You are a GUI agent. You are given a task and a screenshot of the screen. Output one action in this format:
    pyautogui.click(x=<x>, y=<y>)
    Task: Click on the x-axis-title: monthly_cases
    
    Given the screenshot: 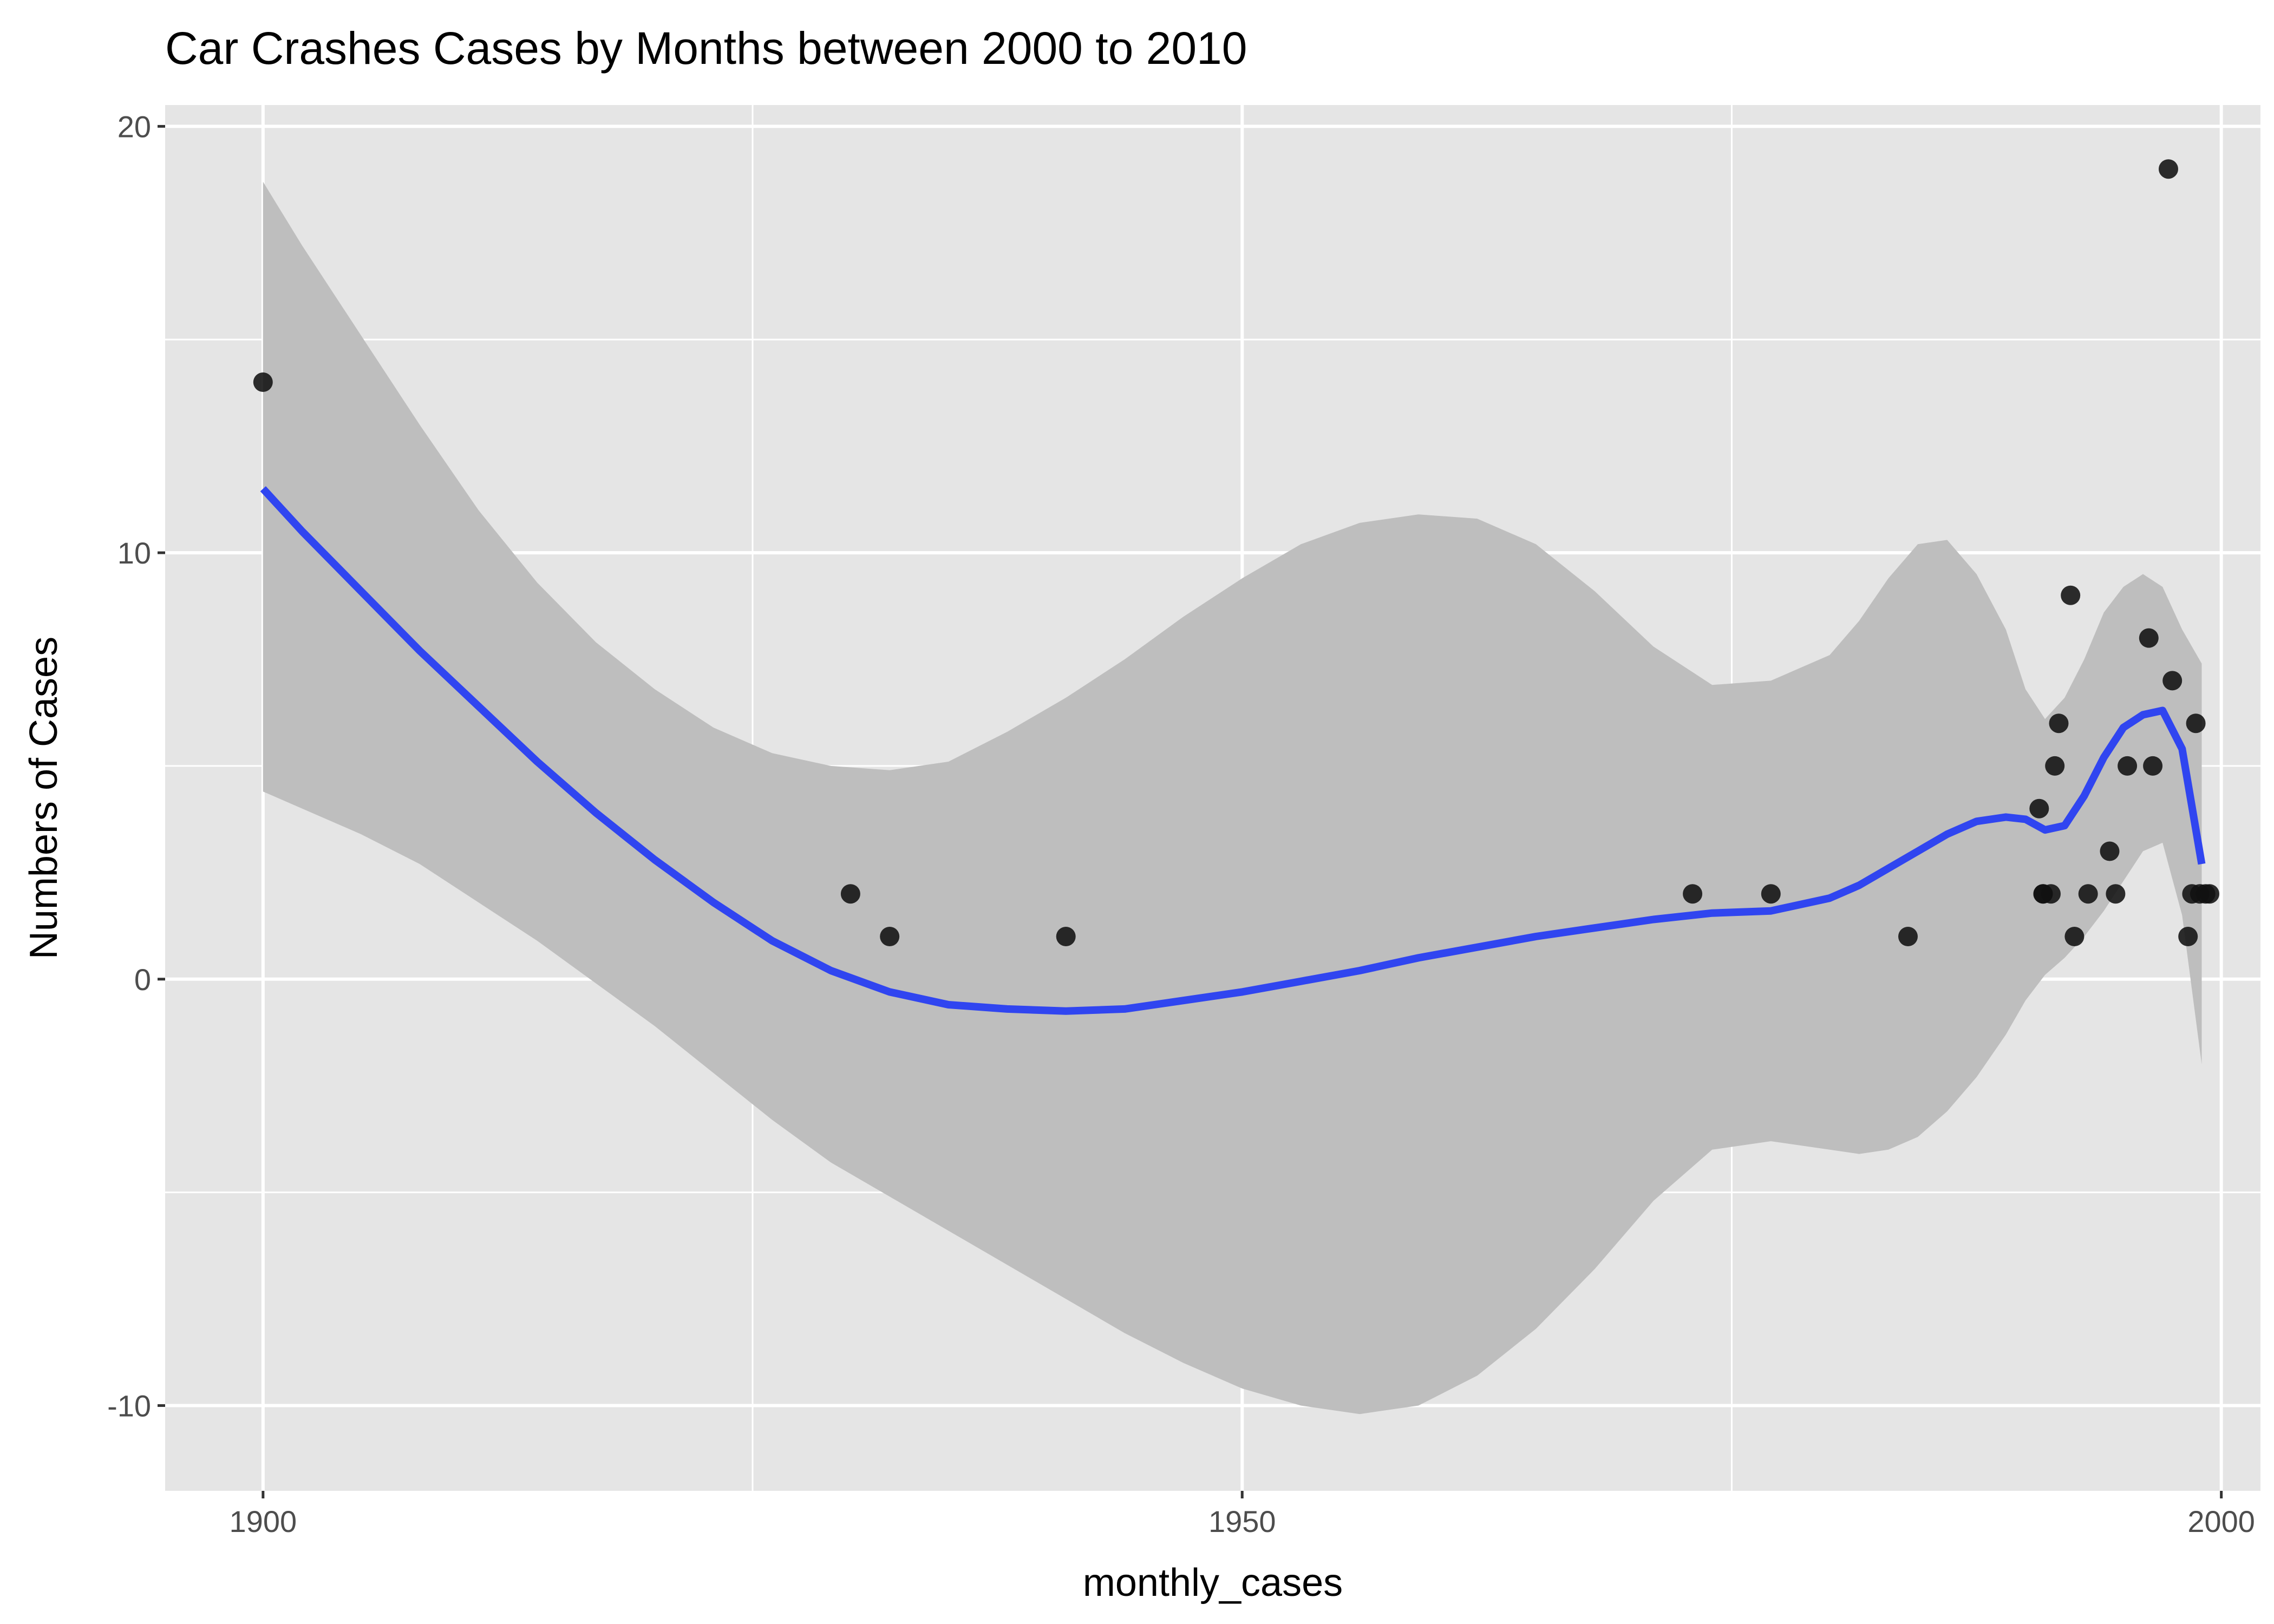 What is the action you would take?
    pyautogui.click(x=1213, y=1583)
    